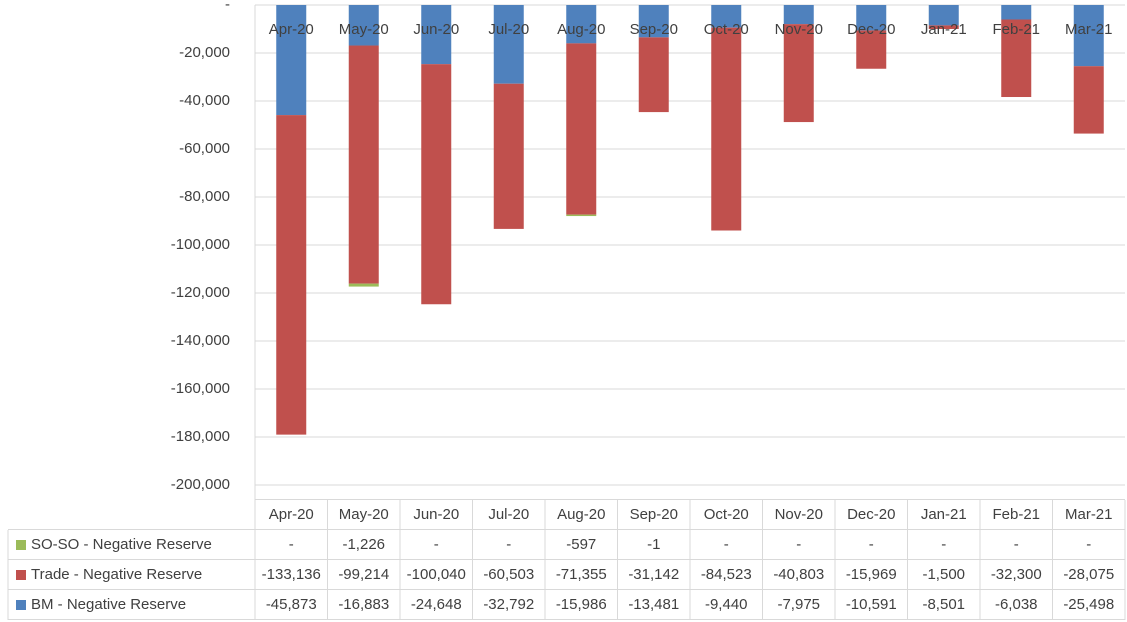 The width and height of the screenshot is (1127, 622). Describe the element at coordinates (581, 29) in the screenshot. I see `x-tick-label: Aug-20` at that location.